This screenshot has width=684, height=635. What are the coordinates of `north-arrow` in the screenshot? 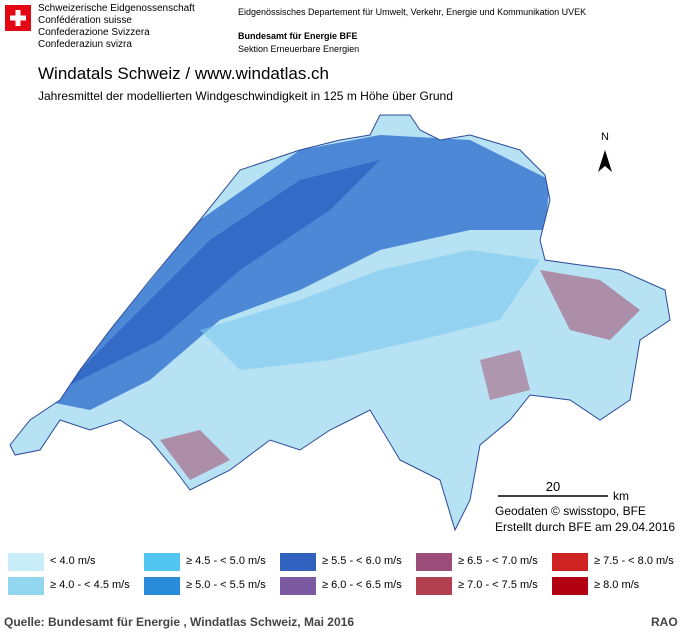 It's located at (605, 161).